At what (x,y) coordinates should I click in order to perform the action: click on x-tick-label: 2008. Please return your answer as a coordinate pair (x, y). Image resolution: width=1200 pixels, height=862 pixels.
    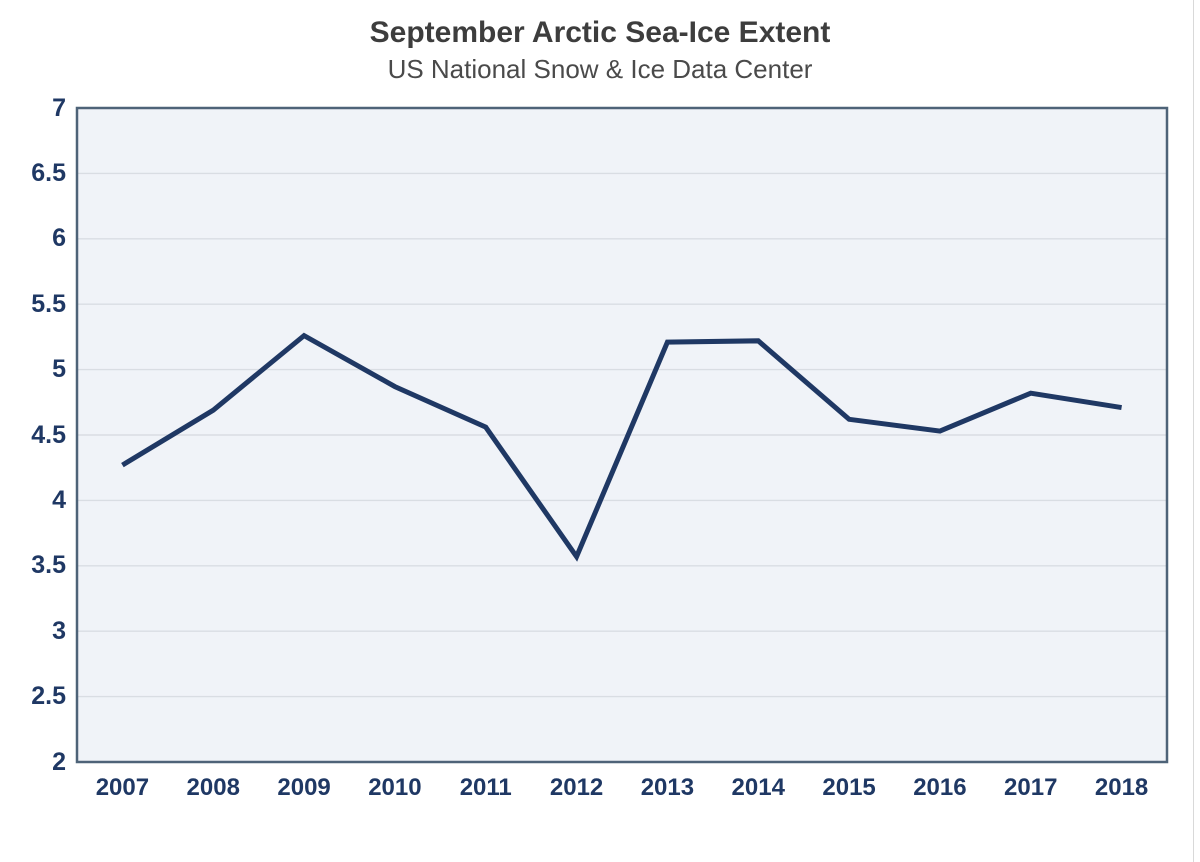
    Looking at the image, I should click on (213, 787).